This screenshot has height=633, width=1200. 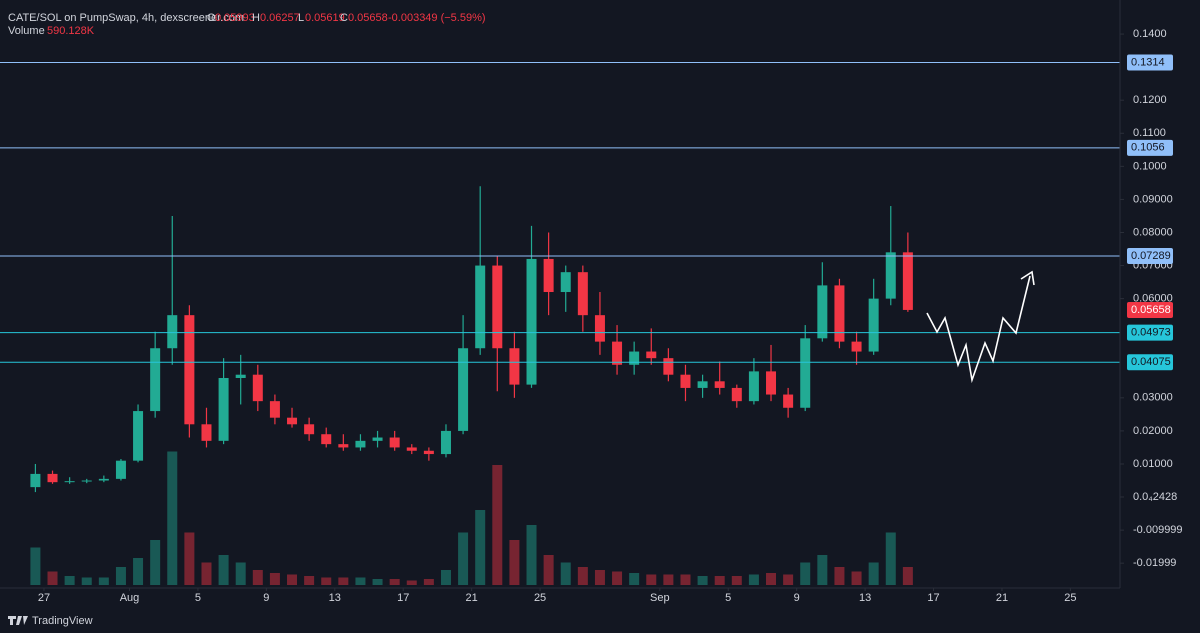 What do you see at coordinates (1002, 598) in the screenshot?
I see `x-tick-label: 21` at bounding box center [1002, 598].